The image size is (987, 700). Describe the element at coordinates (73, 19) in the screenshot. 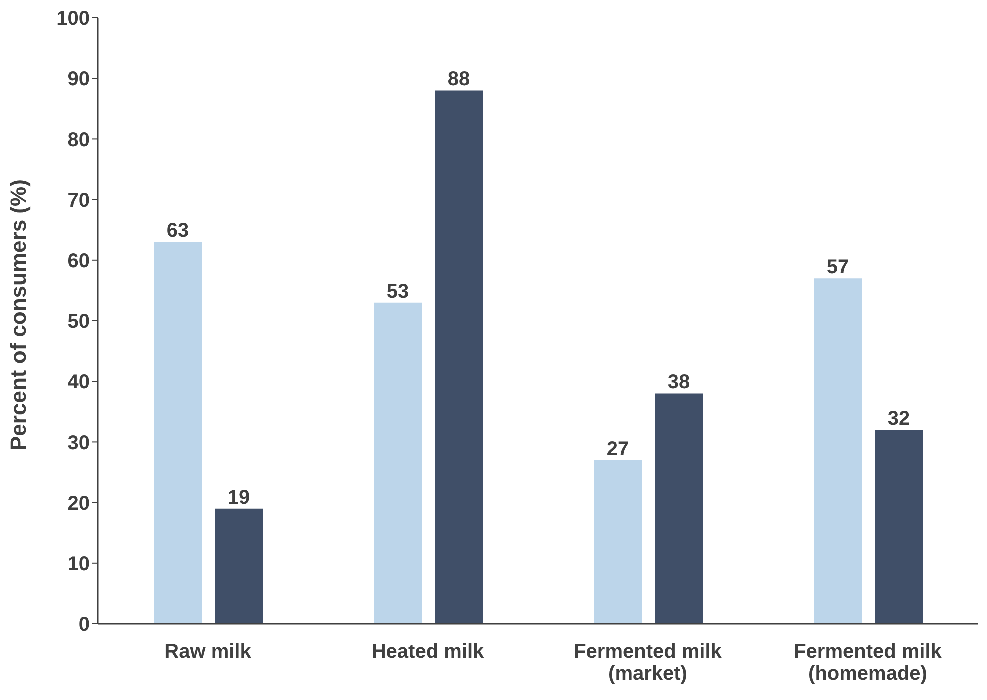

I see `y-tick-label: 100` at that location.